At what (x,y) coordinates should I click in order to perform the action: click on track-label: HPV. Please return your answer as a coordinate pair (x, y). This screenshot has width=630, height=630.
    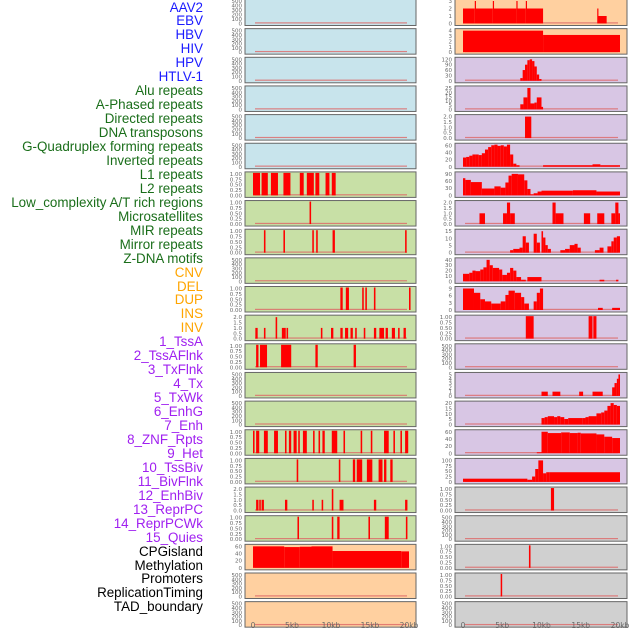
    Looking at the image, I should click on (189, 63).